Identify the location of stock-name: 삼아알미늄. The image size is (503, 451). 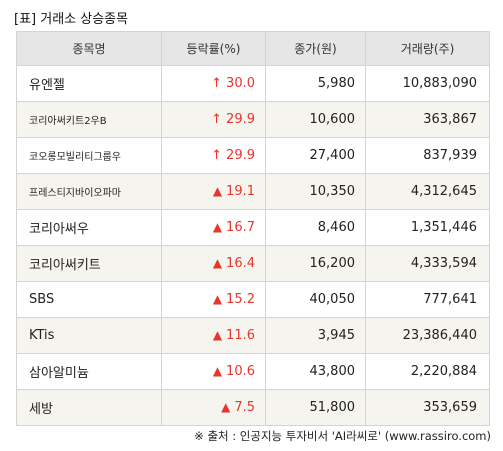
(89, 371).